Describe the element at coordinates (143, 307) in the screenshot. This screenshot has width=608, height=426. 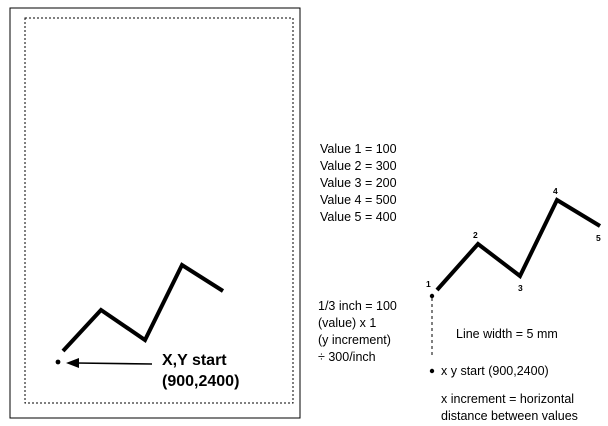
I see `left-zigzag-line` at that location.